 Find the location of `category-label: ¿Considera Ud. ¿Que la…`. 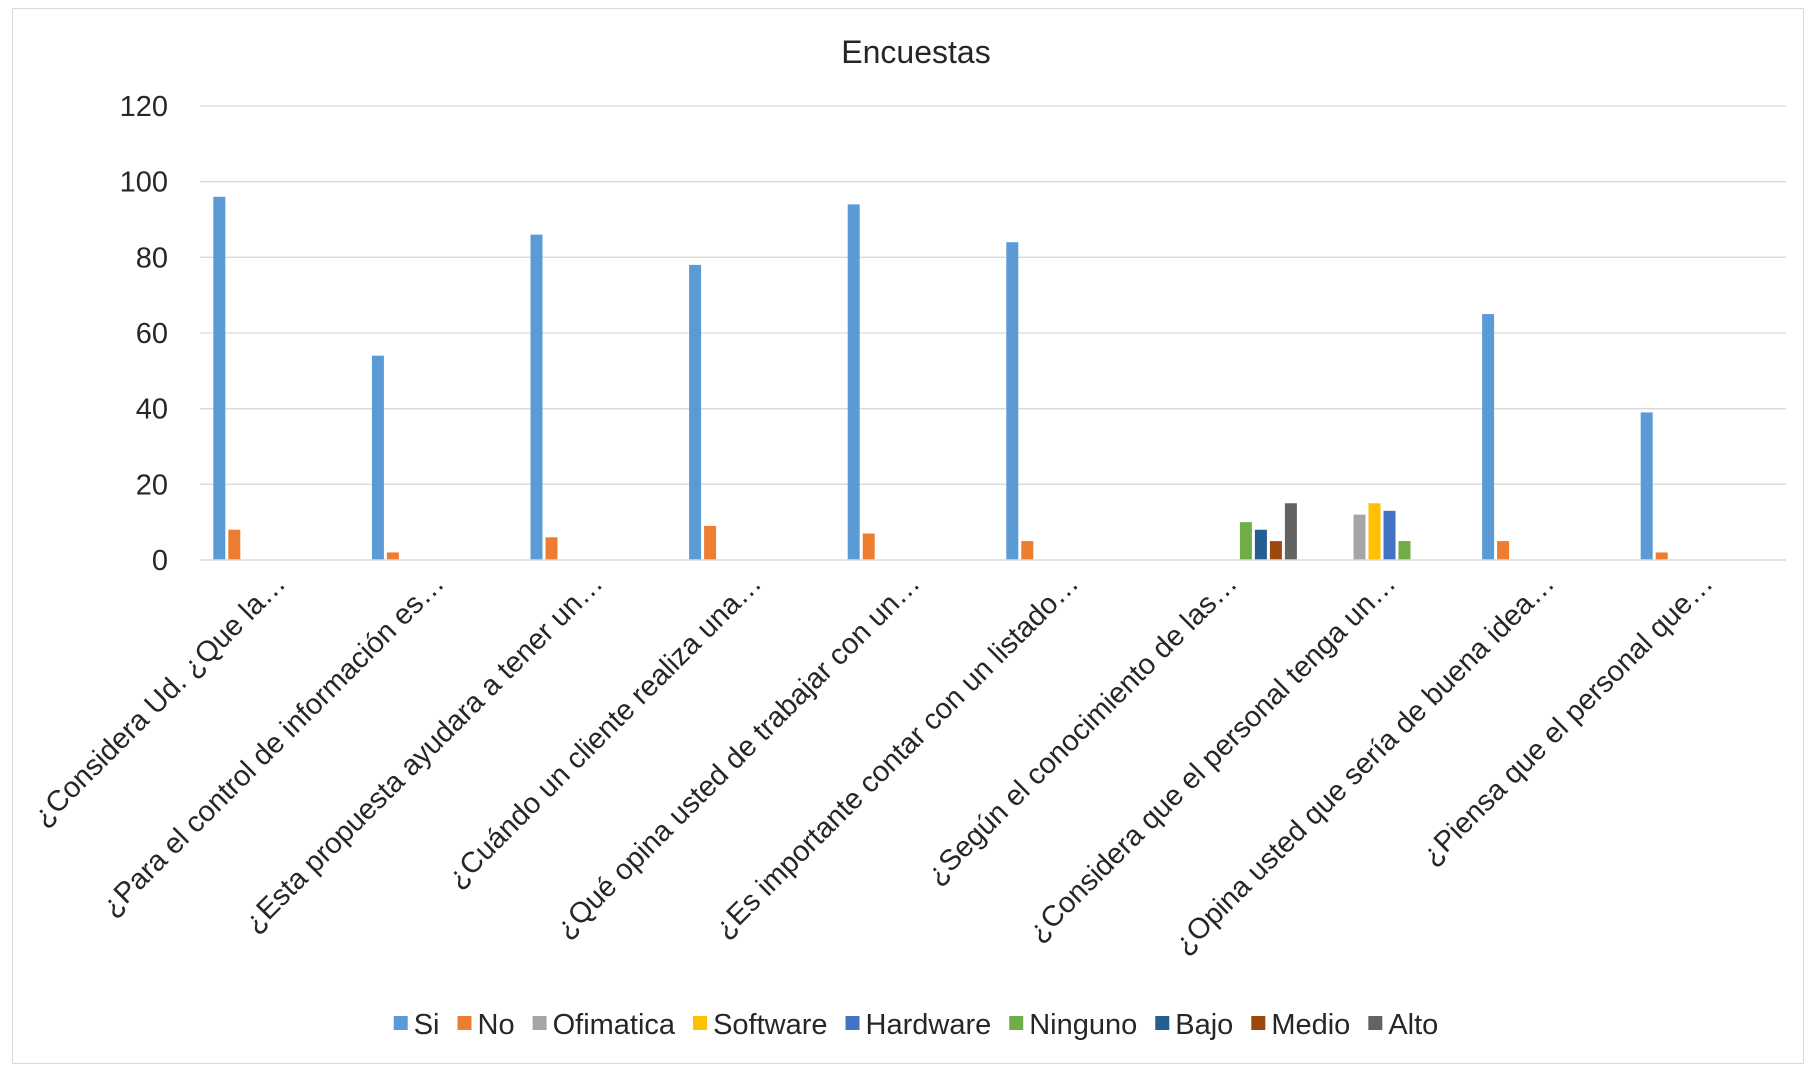

category-label: ¿Considera Ud. ¿Que la… is located at coordinates (159, 699).